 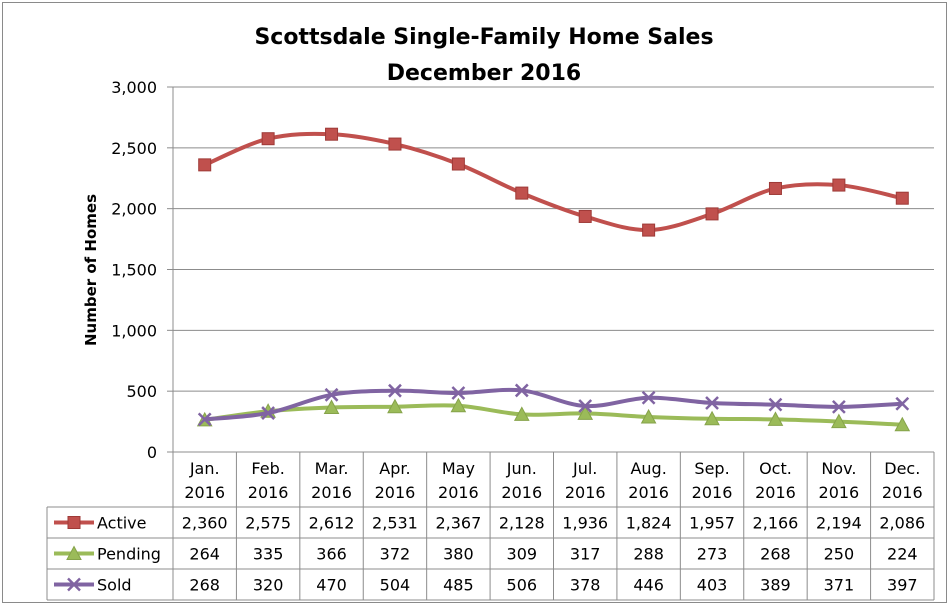 What do you see at coordinates (712, 523) in the screenshot?
I see `table-cell-active: 1,957` at bounding box center [712, 523].